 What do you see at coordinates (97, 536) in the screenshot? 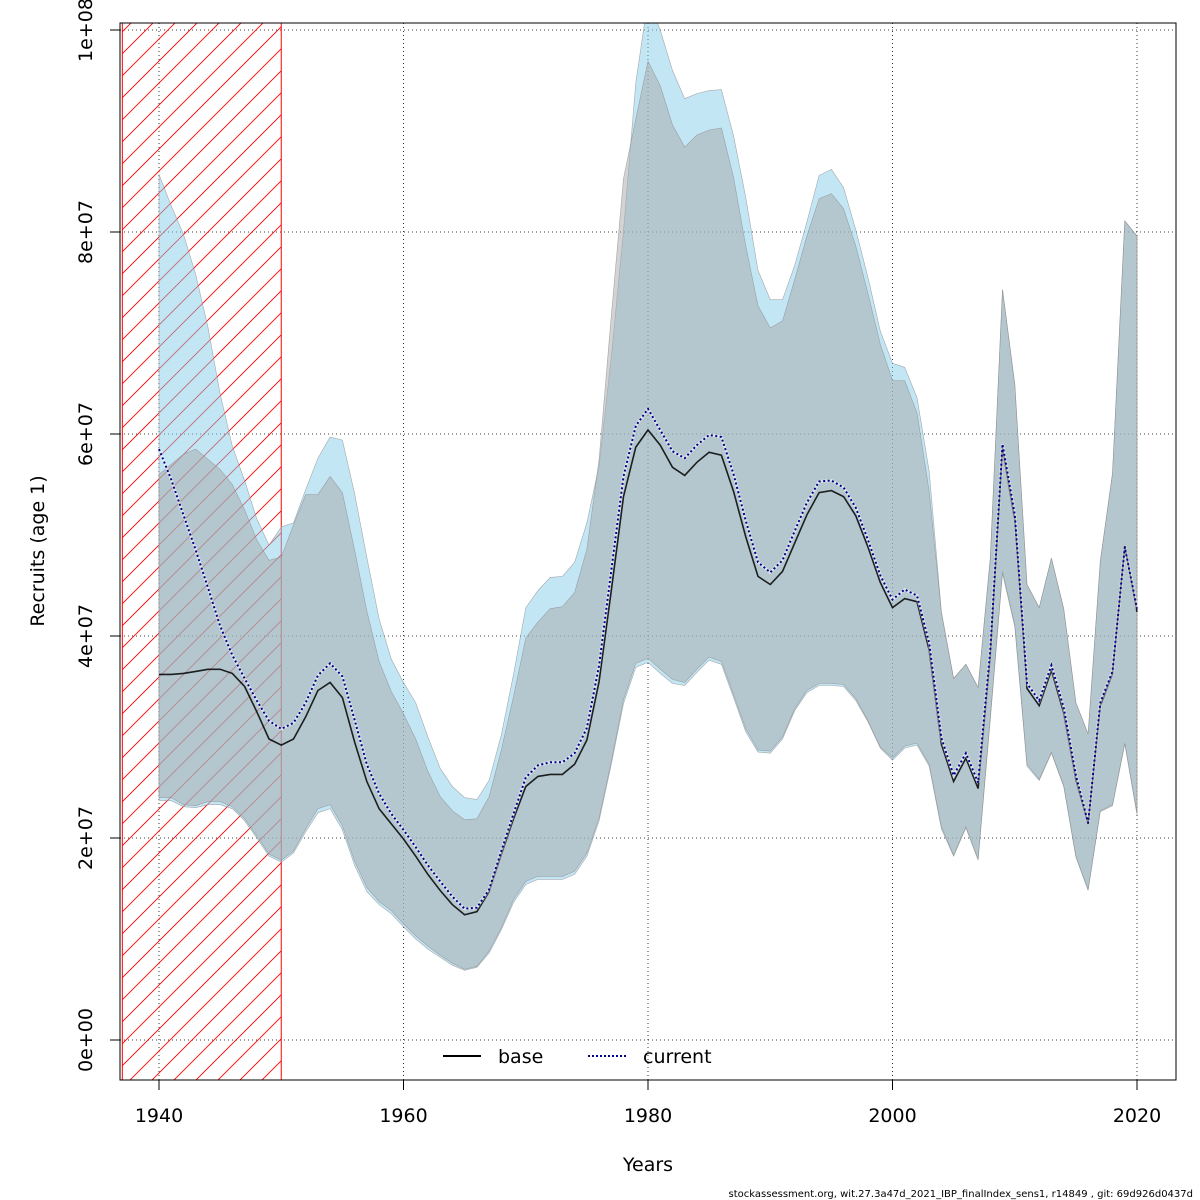
I see `y-axis: 0e+00 2e+07 4e+07 6e+07 8e+07 1e+08` at bounding box center [97, 536].